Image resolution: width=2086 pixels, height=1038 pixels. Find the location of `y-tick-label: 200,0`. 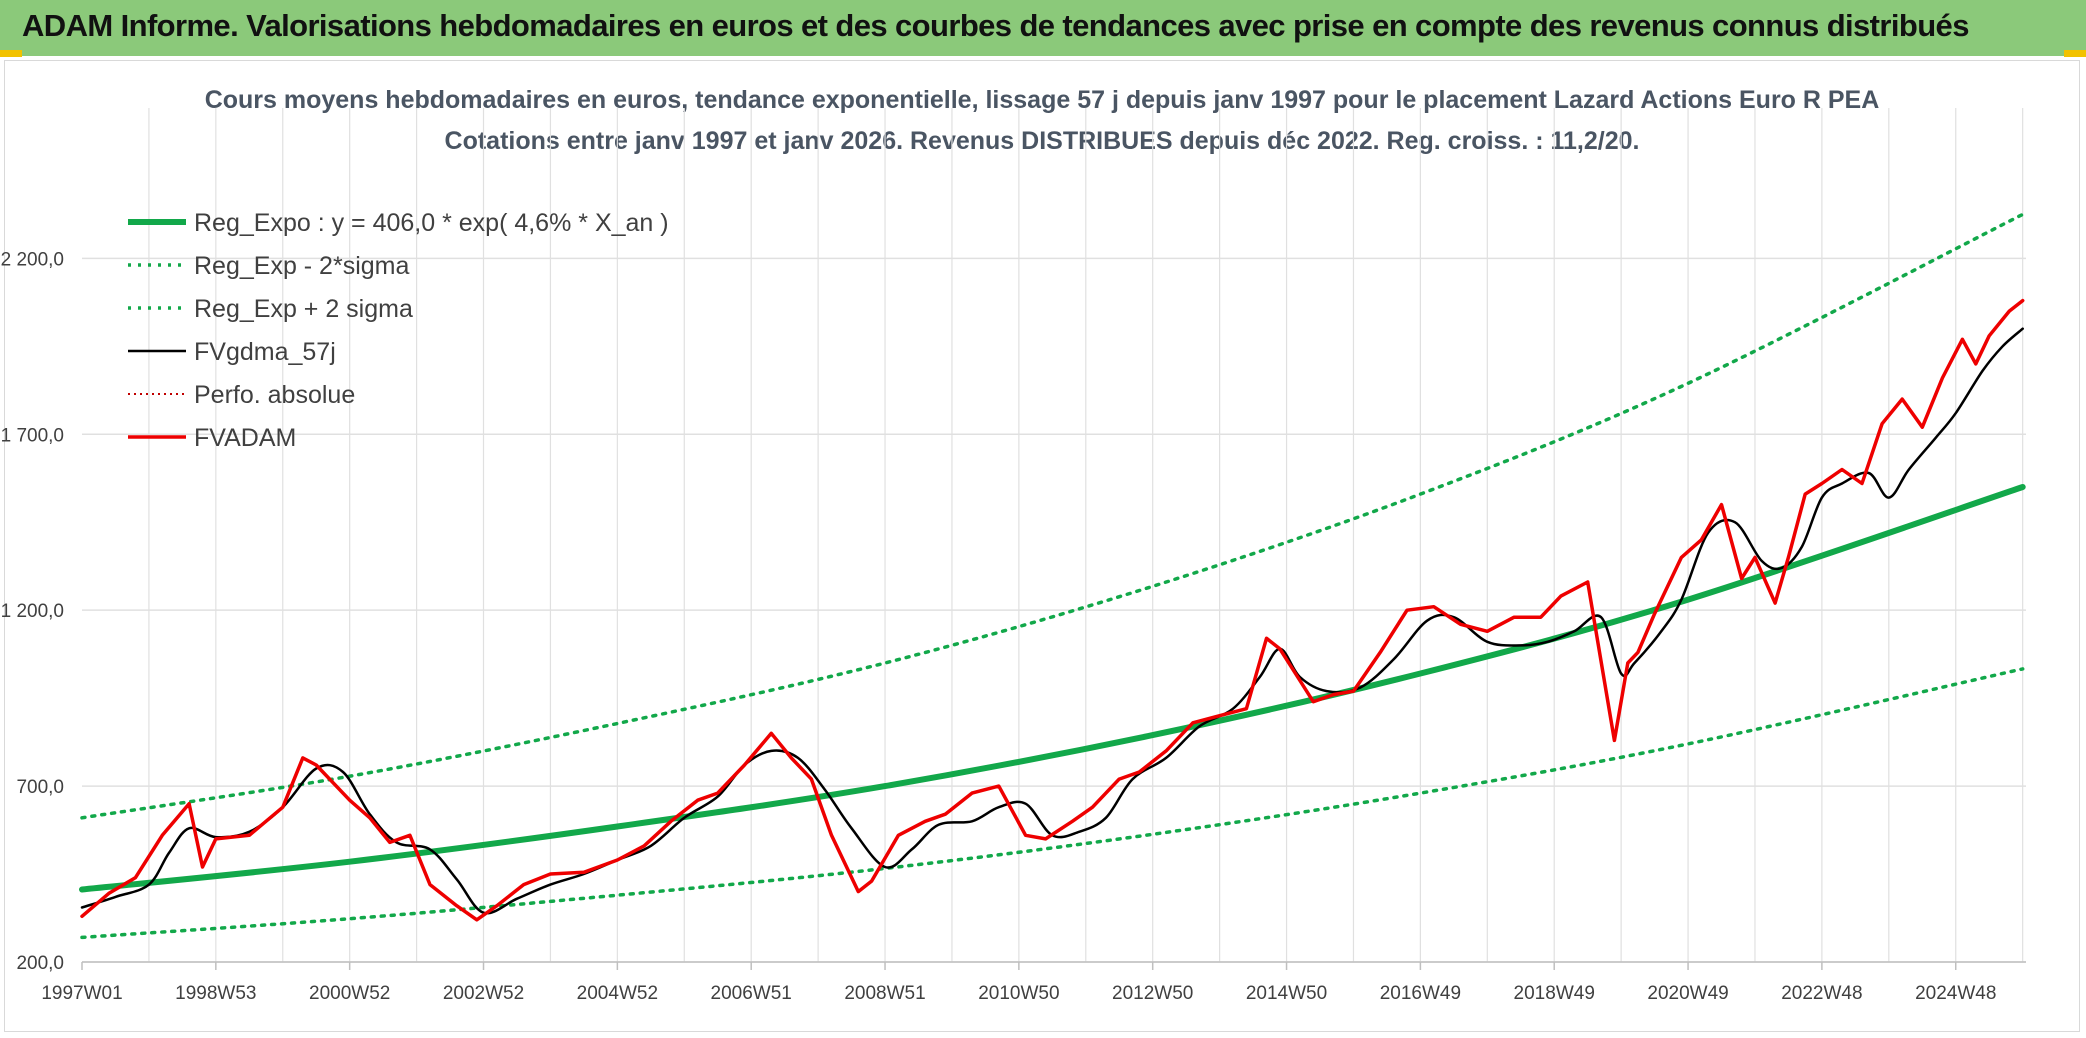

y-tick-label: 200,0 is located at coordinates (40, 963).